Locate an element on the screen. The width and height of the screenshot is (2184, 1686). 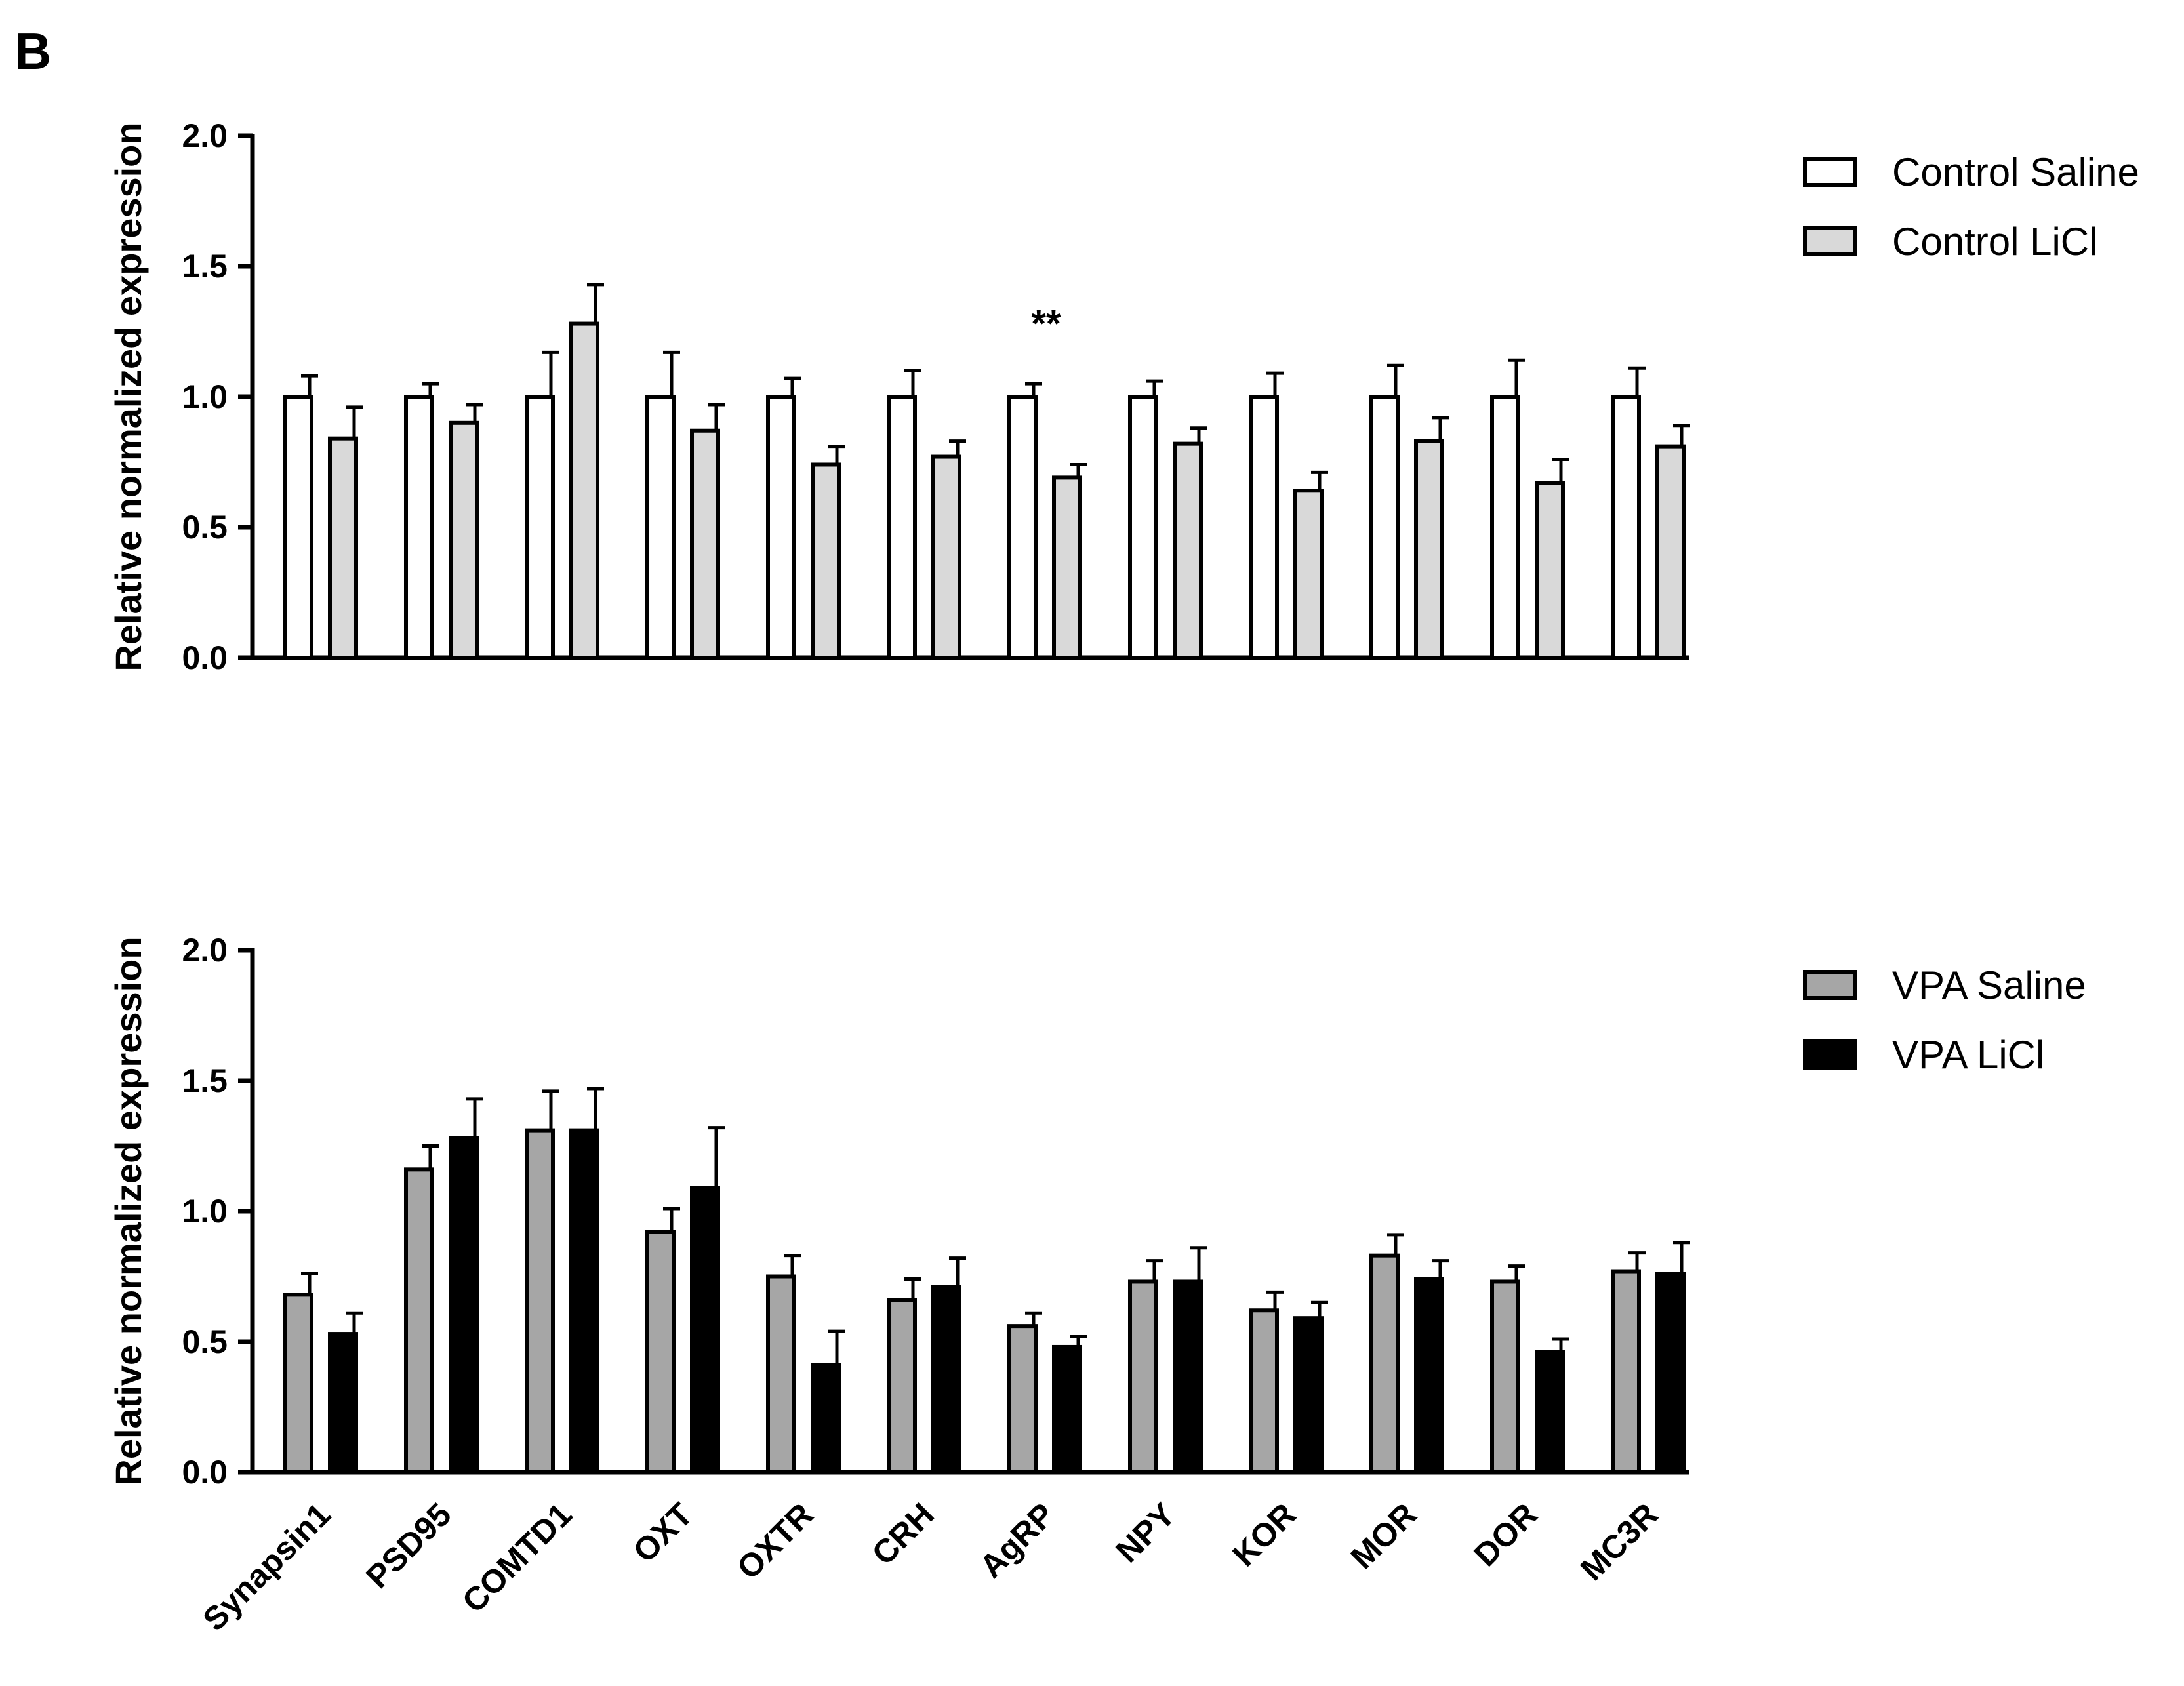
x-tick-label-npy: NPY is located at coordinates (1145, 1532).